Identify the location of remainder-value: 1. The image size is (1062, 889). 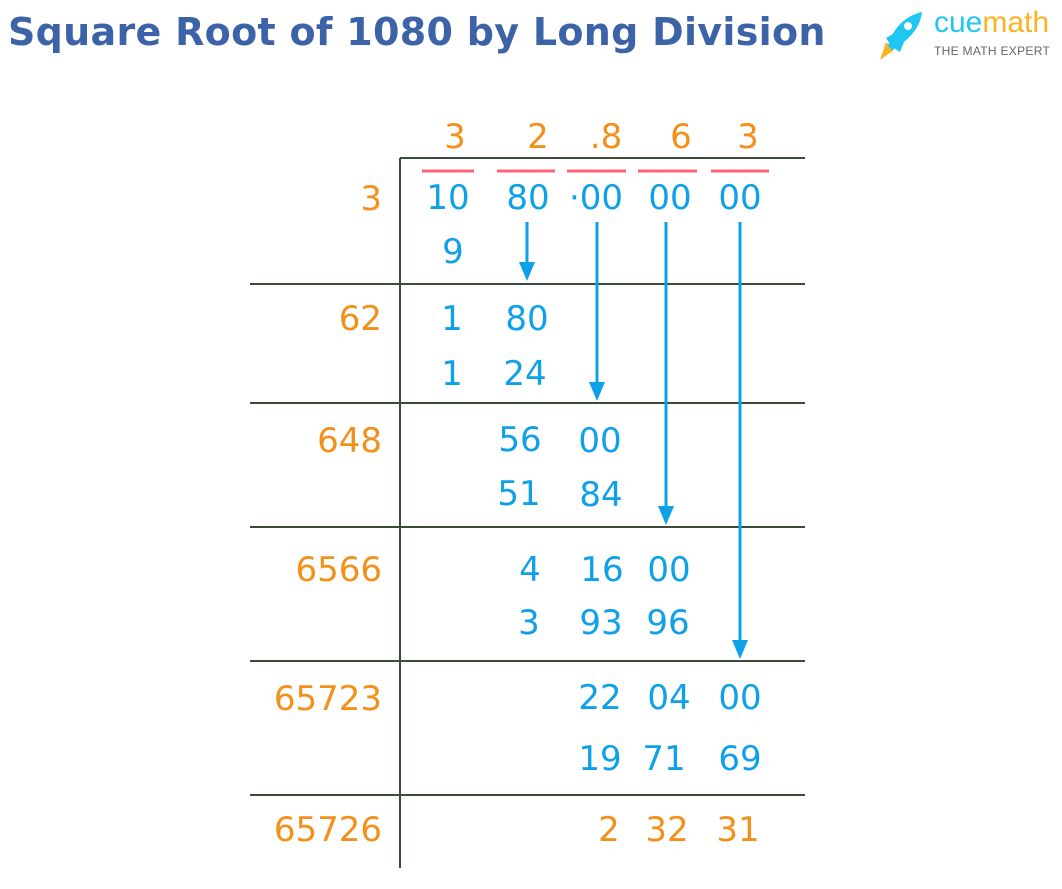
(452, 319).